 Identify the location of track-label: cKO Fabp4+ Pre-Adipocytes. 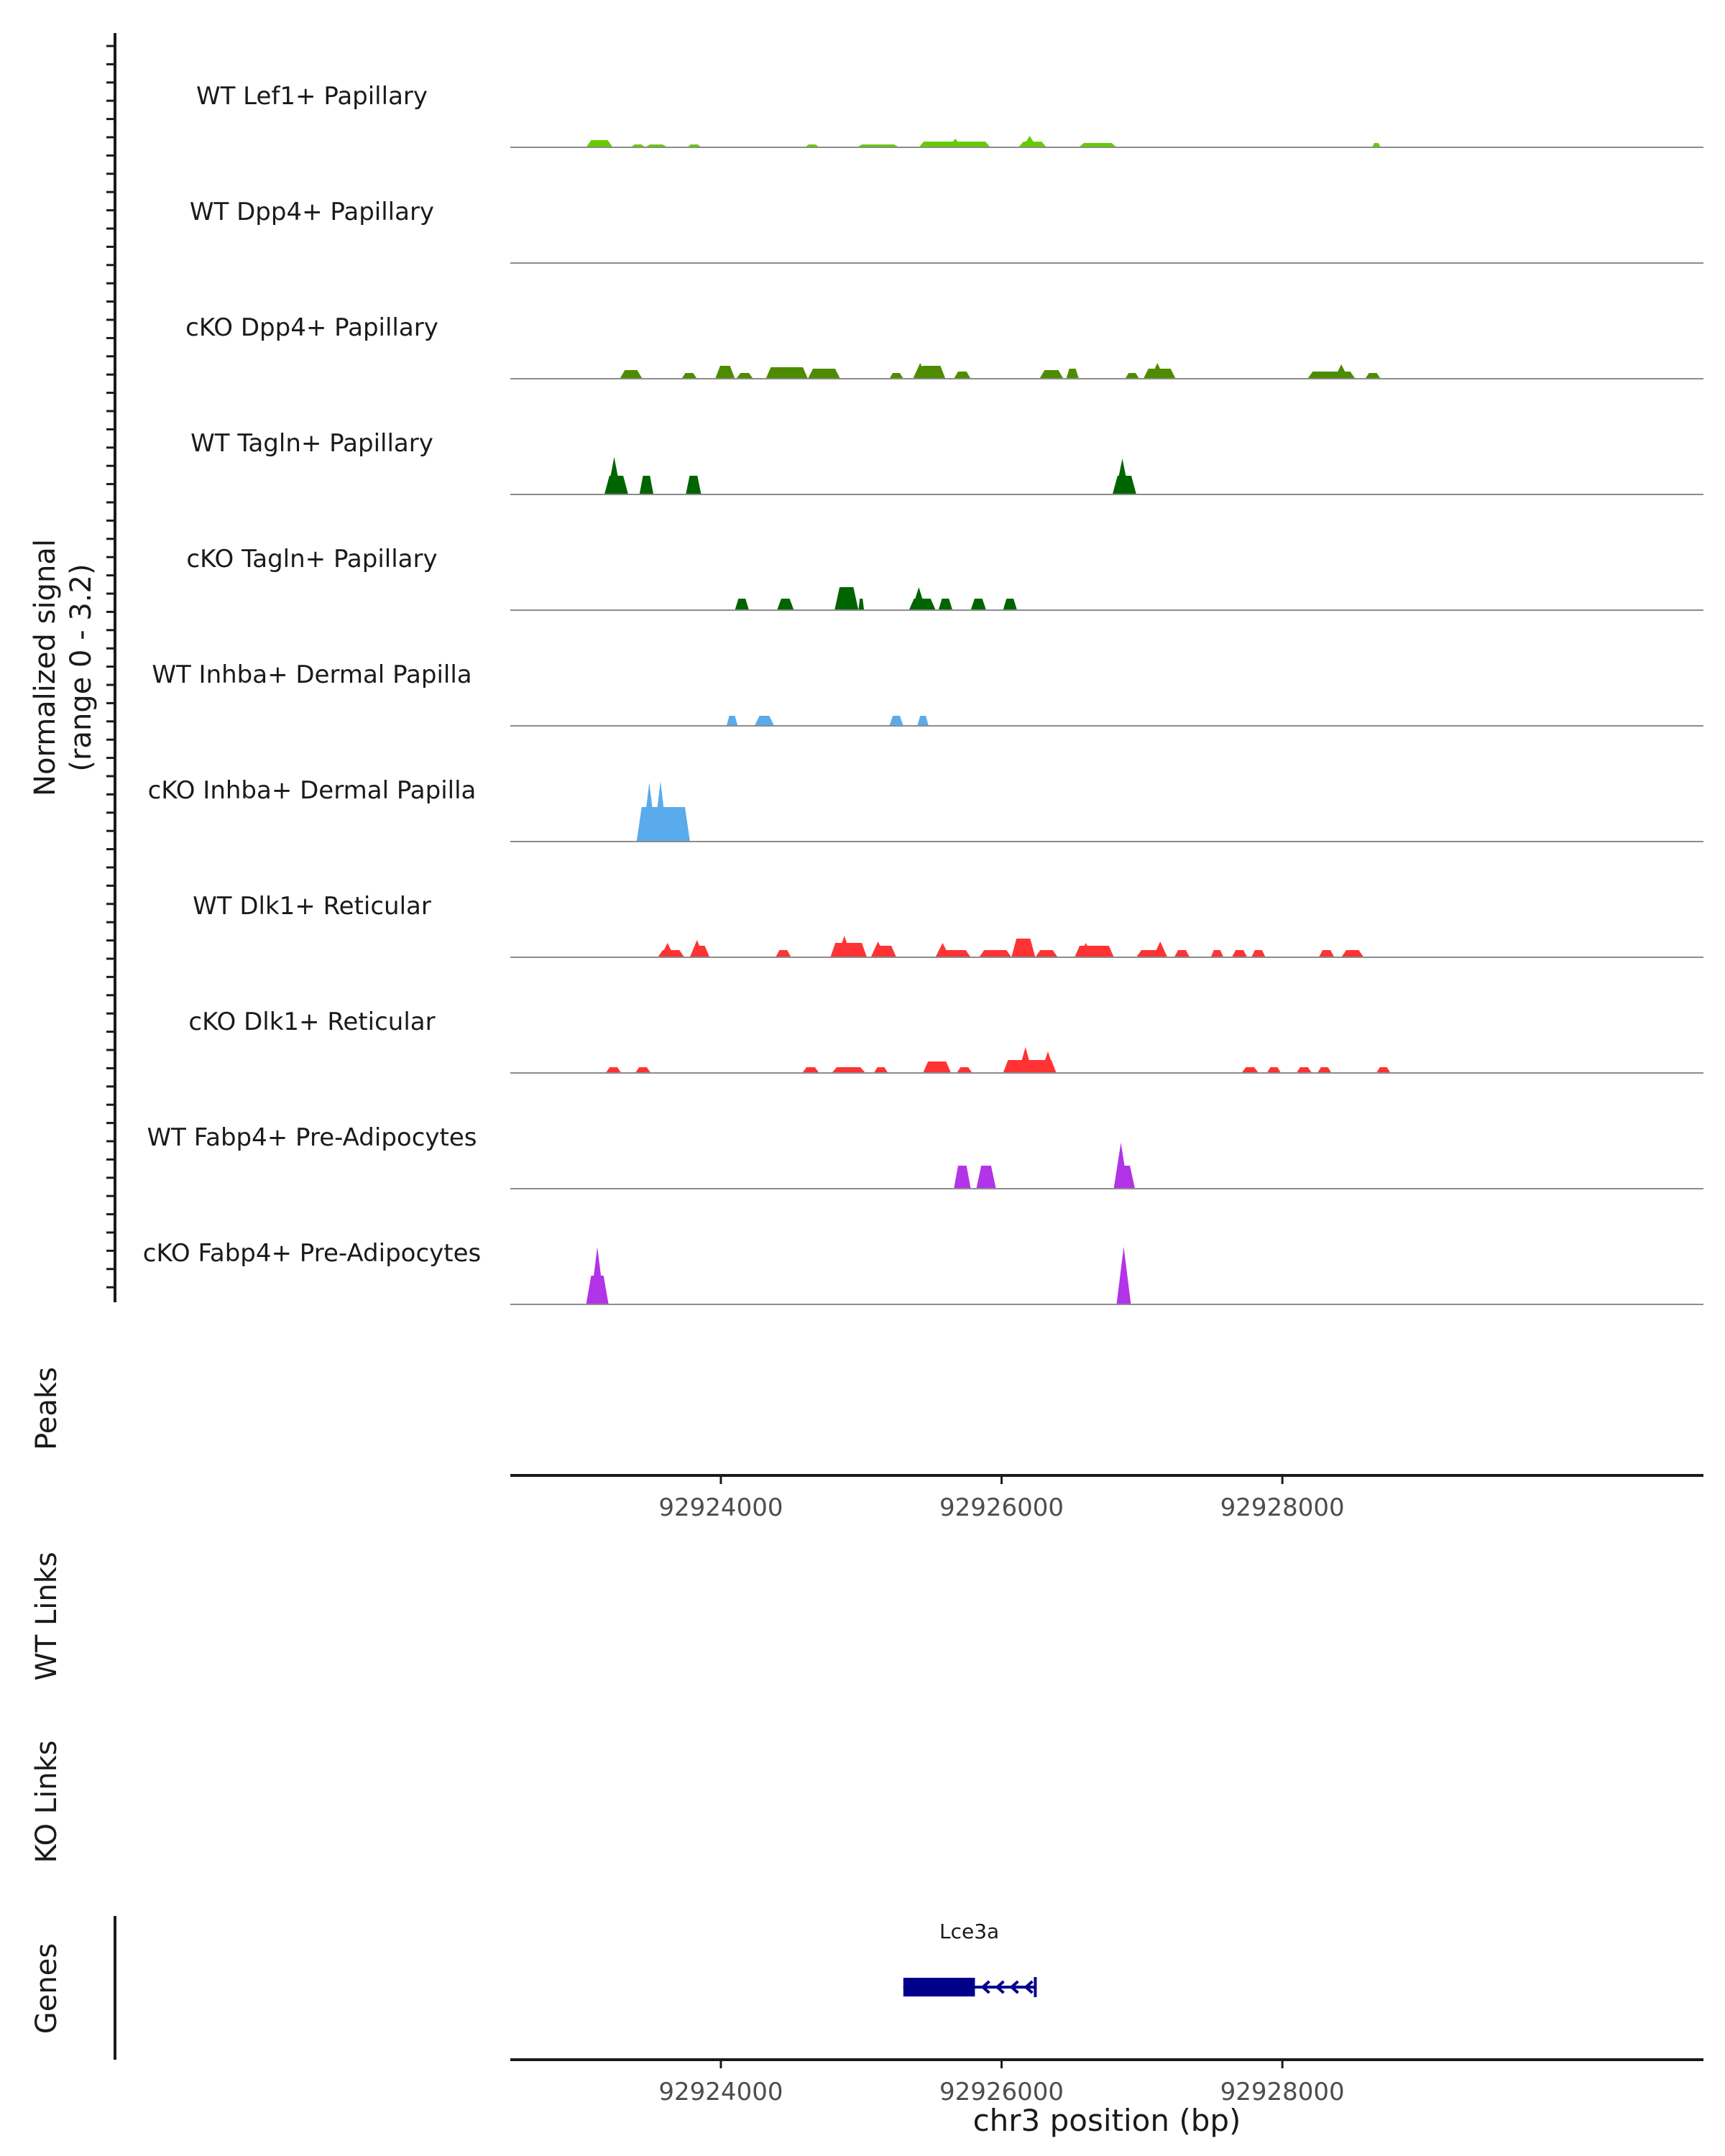
(312, 1253).